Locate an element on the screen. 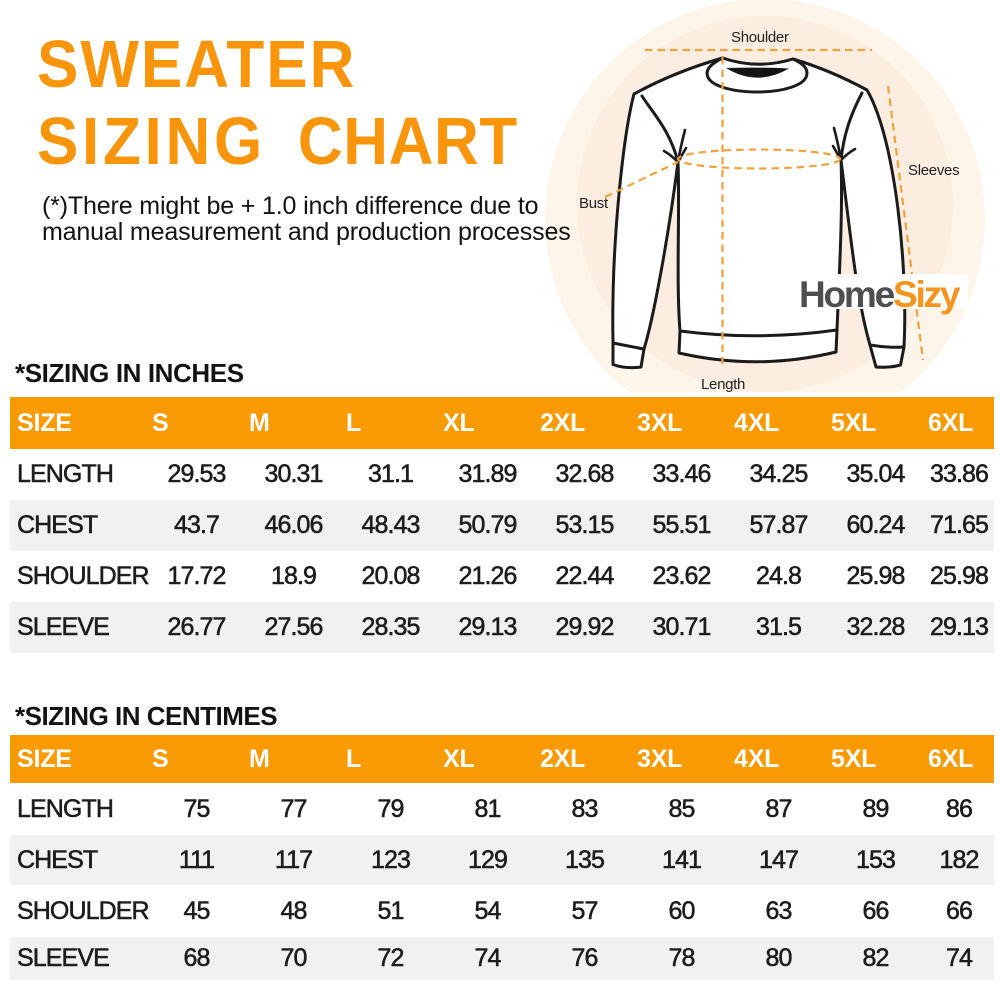  svg-text: HomeSizy is located at coordinates (880, 294).